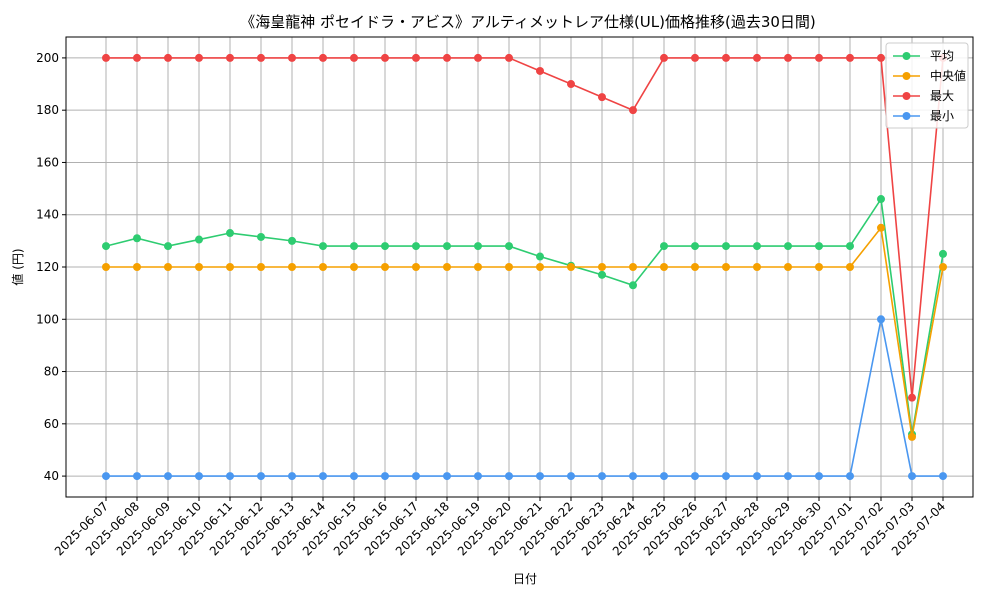 The width and height of the screenshot is (1000, 600). What do you see at coordinates (923, 116) in the screenshot?
I see `legend-item: 最小` at bounding box center [923, 116].